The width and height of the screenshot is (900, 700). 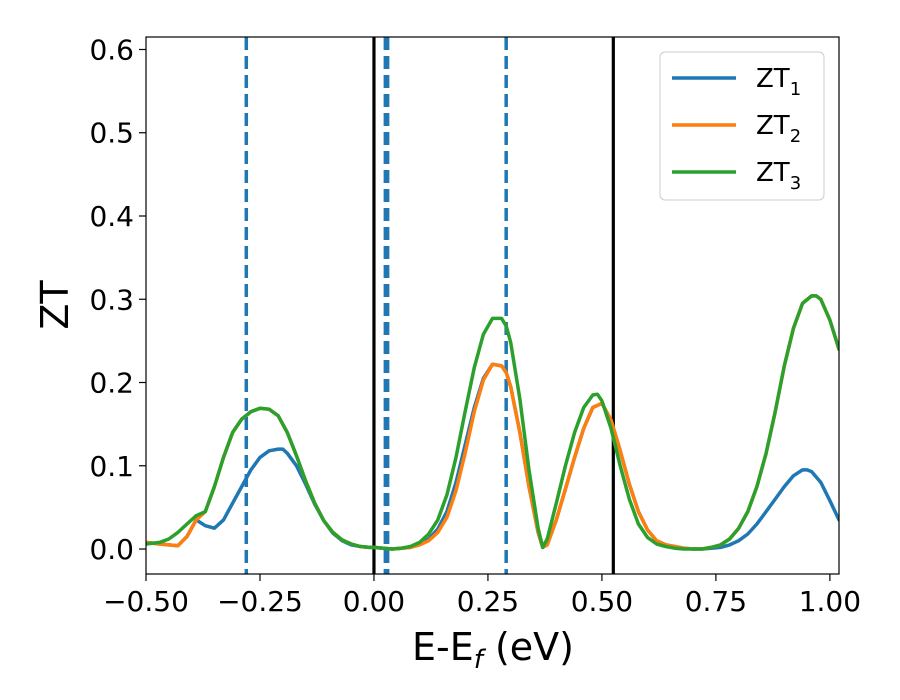 What do you see at coordinates (830, 601) in the screenshot?
I see `x-tick-label: 1.00` at bounding box center [830, 601].